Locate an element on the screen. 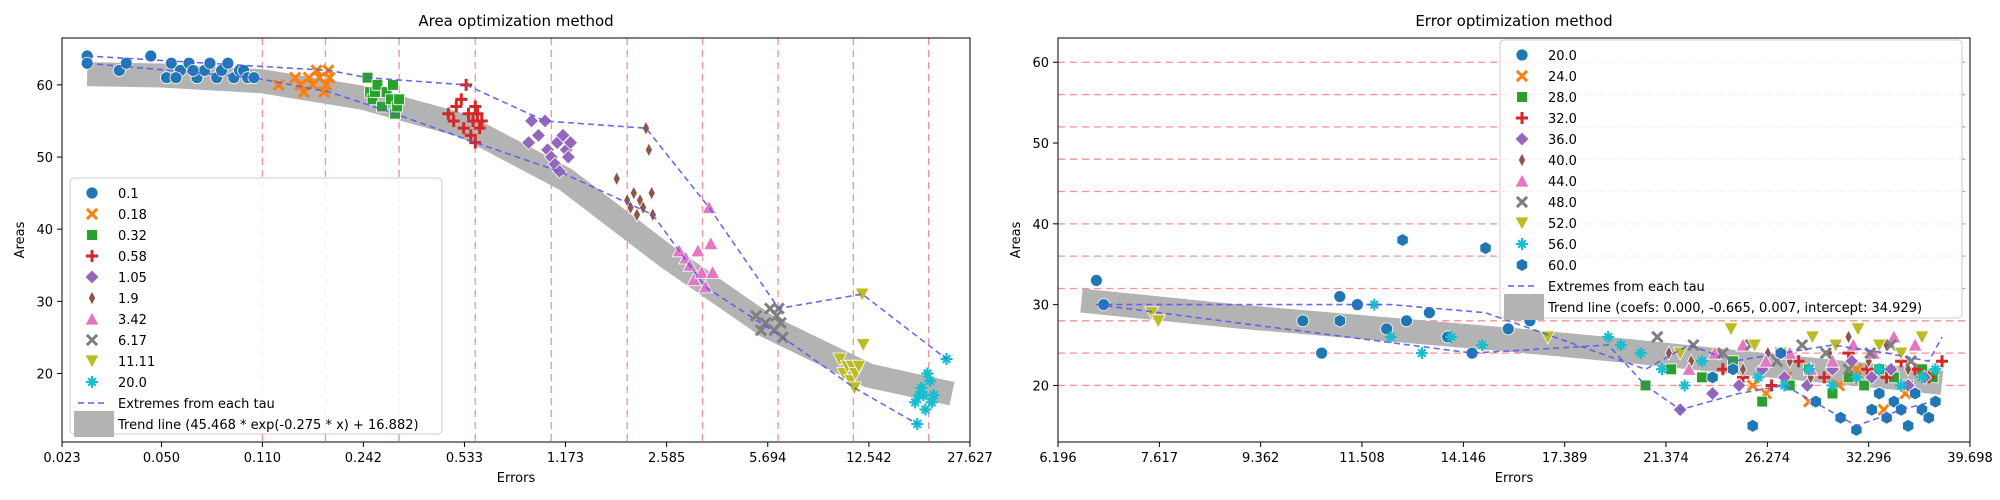  legend-item-36.0: 36.0 is located at coordinates (1545, 139).